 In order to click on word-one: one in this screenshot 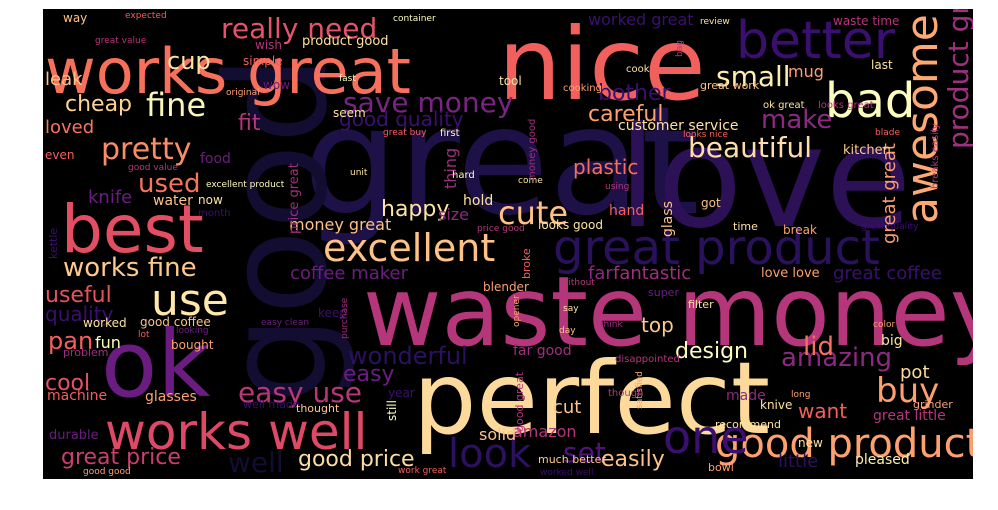, I will do `click(706, 437)`.